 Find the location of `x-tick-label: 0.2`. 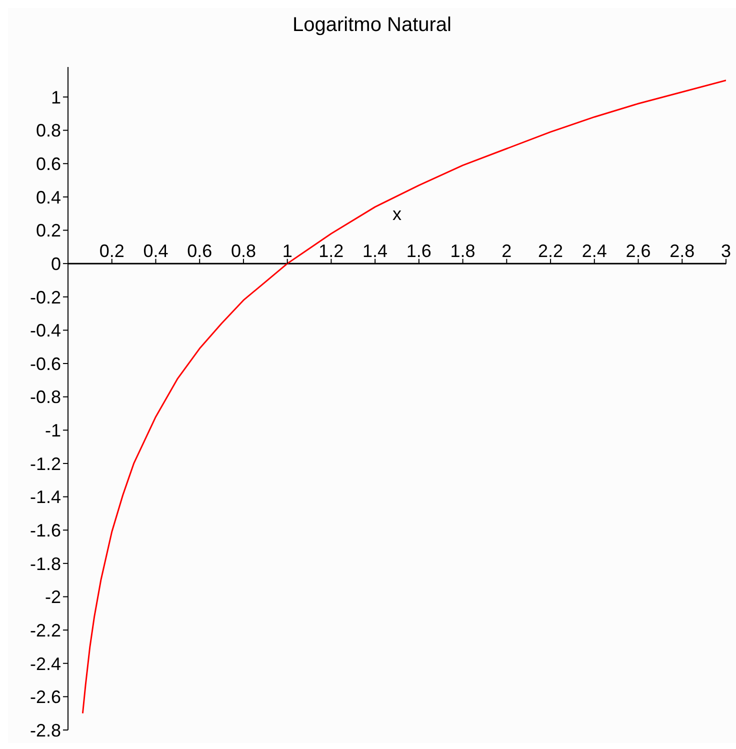

x-tick-label: 0.2 is located at coordinates (111, 250).